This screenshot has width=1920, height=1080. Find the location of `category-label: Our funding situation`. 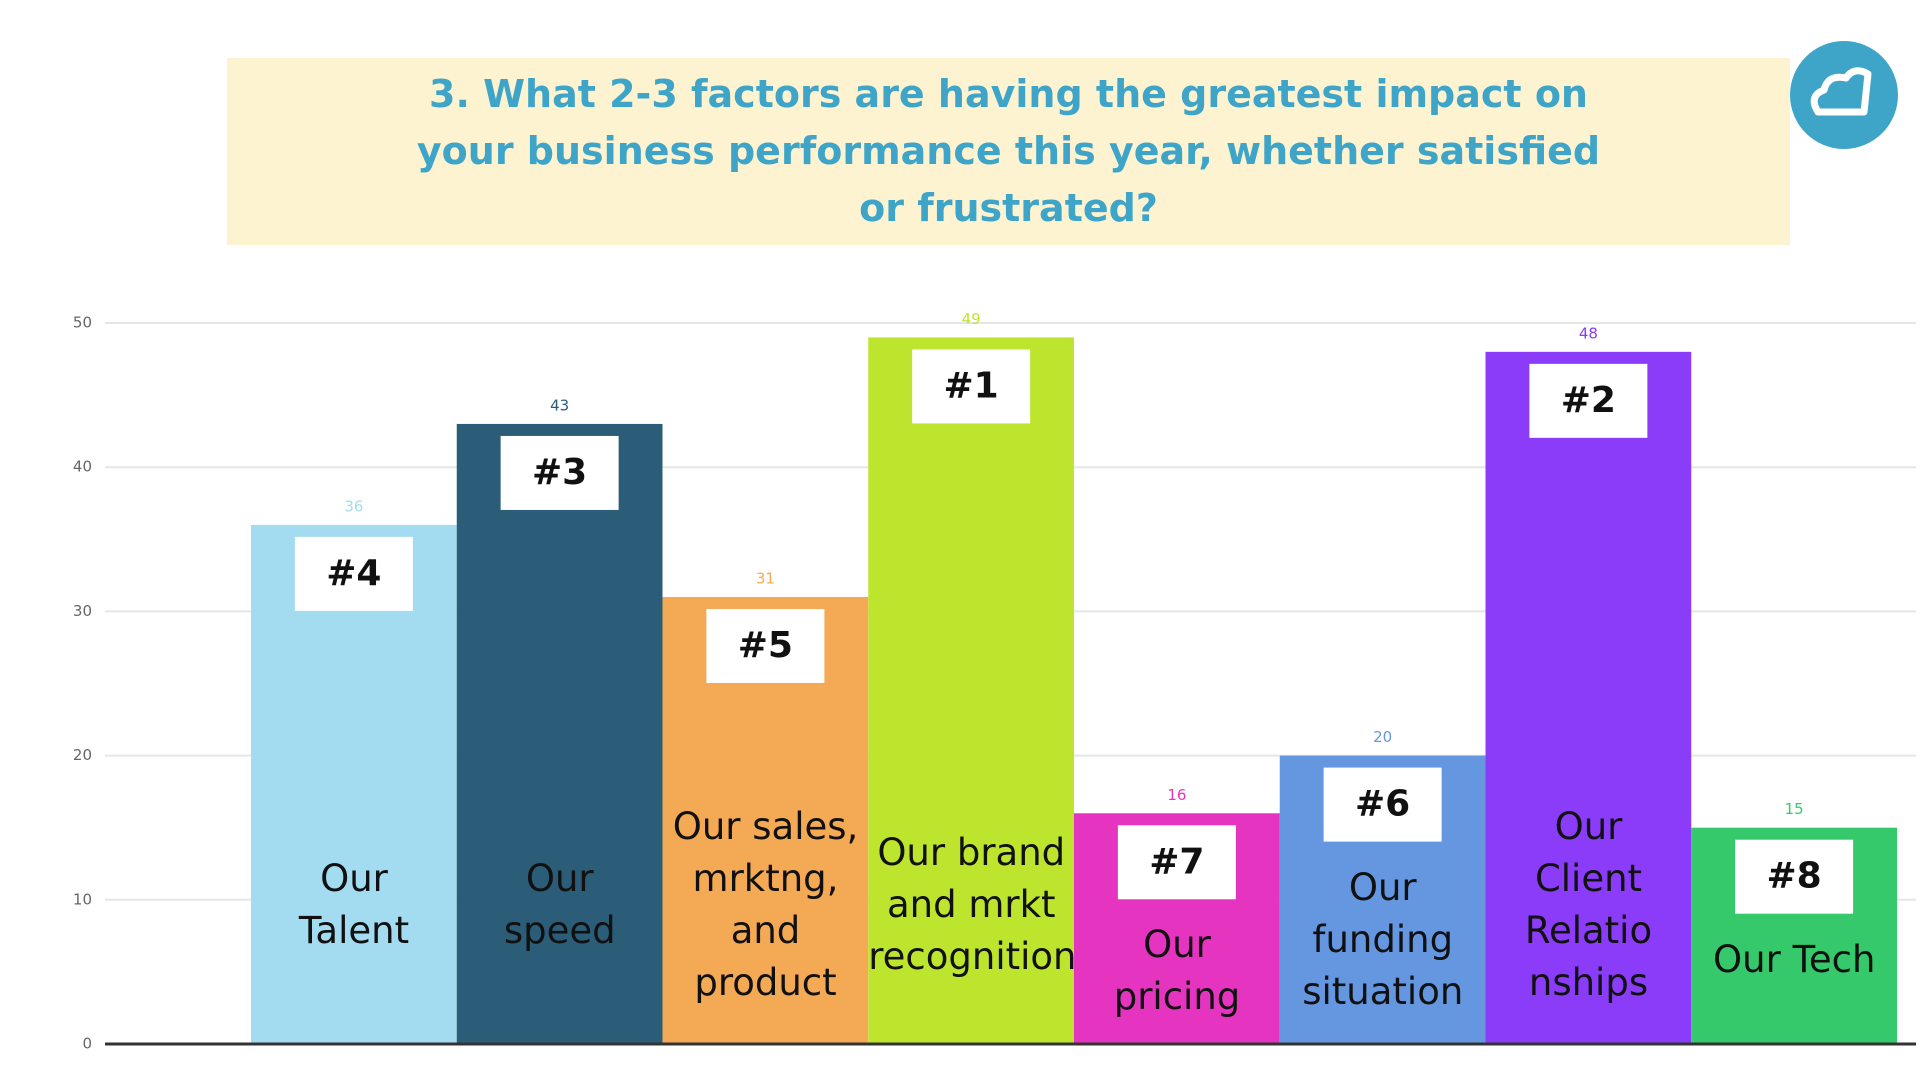

category-label: Our funding situation is located at coordinates (1383, 939).